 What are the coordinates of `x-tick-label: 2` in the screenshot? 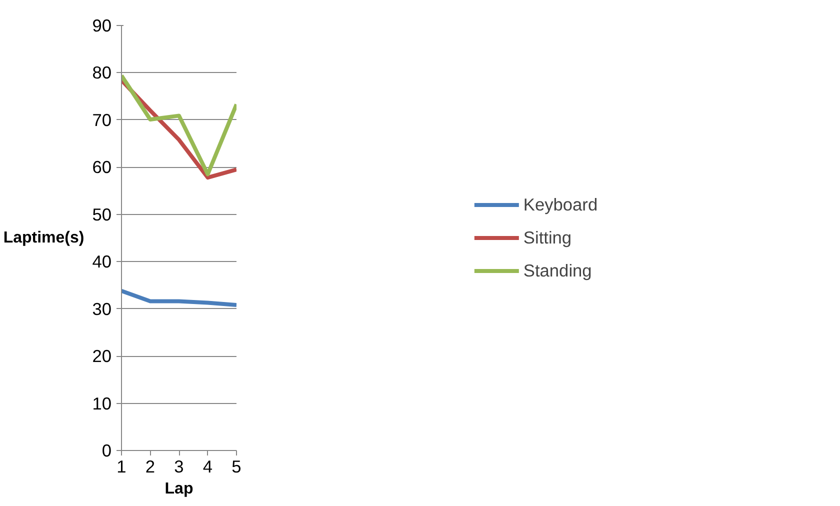 It's located at (150, 466).